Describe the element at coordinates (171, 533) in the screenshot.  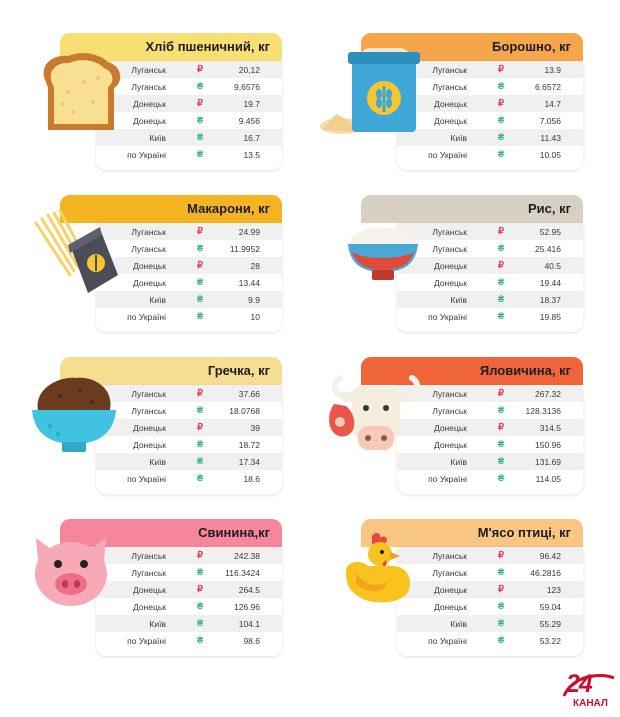
I see `card-header: Свинина,кг` at that location.